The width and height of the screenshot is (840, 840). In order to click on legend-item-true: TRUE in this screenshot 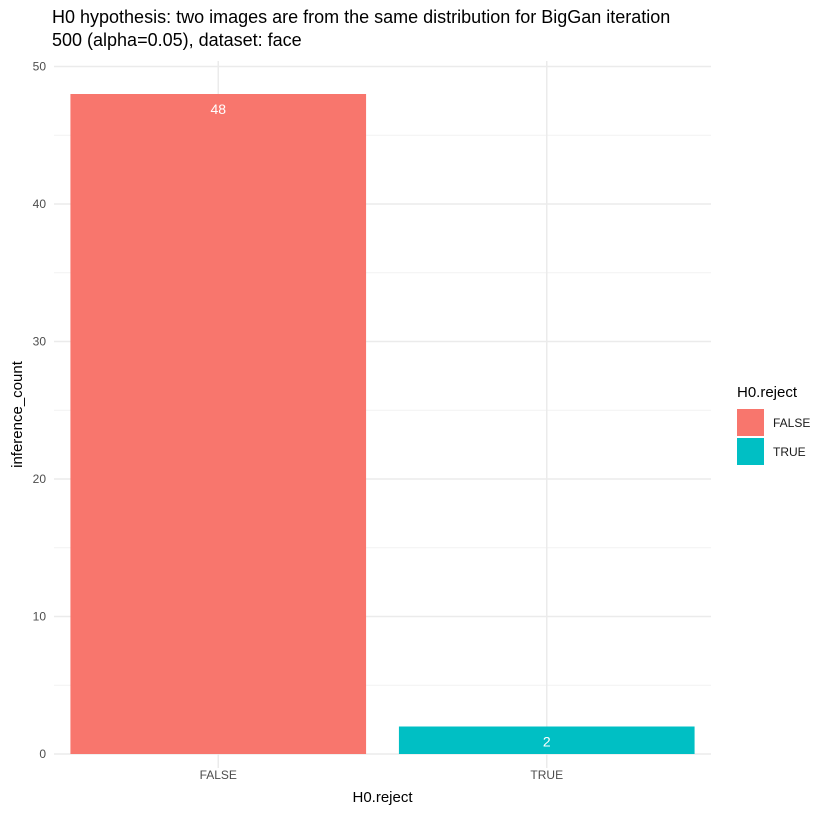, I will do `click(773, 451)`.